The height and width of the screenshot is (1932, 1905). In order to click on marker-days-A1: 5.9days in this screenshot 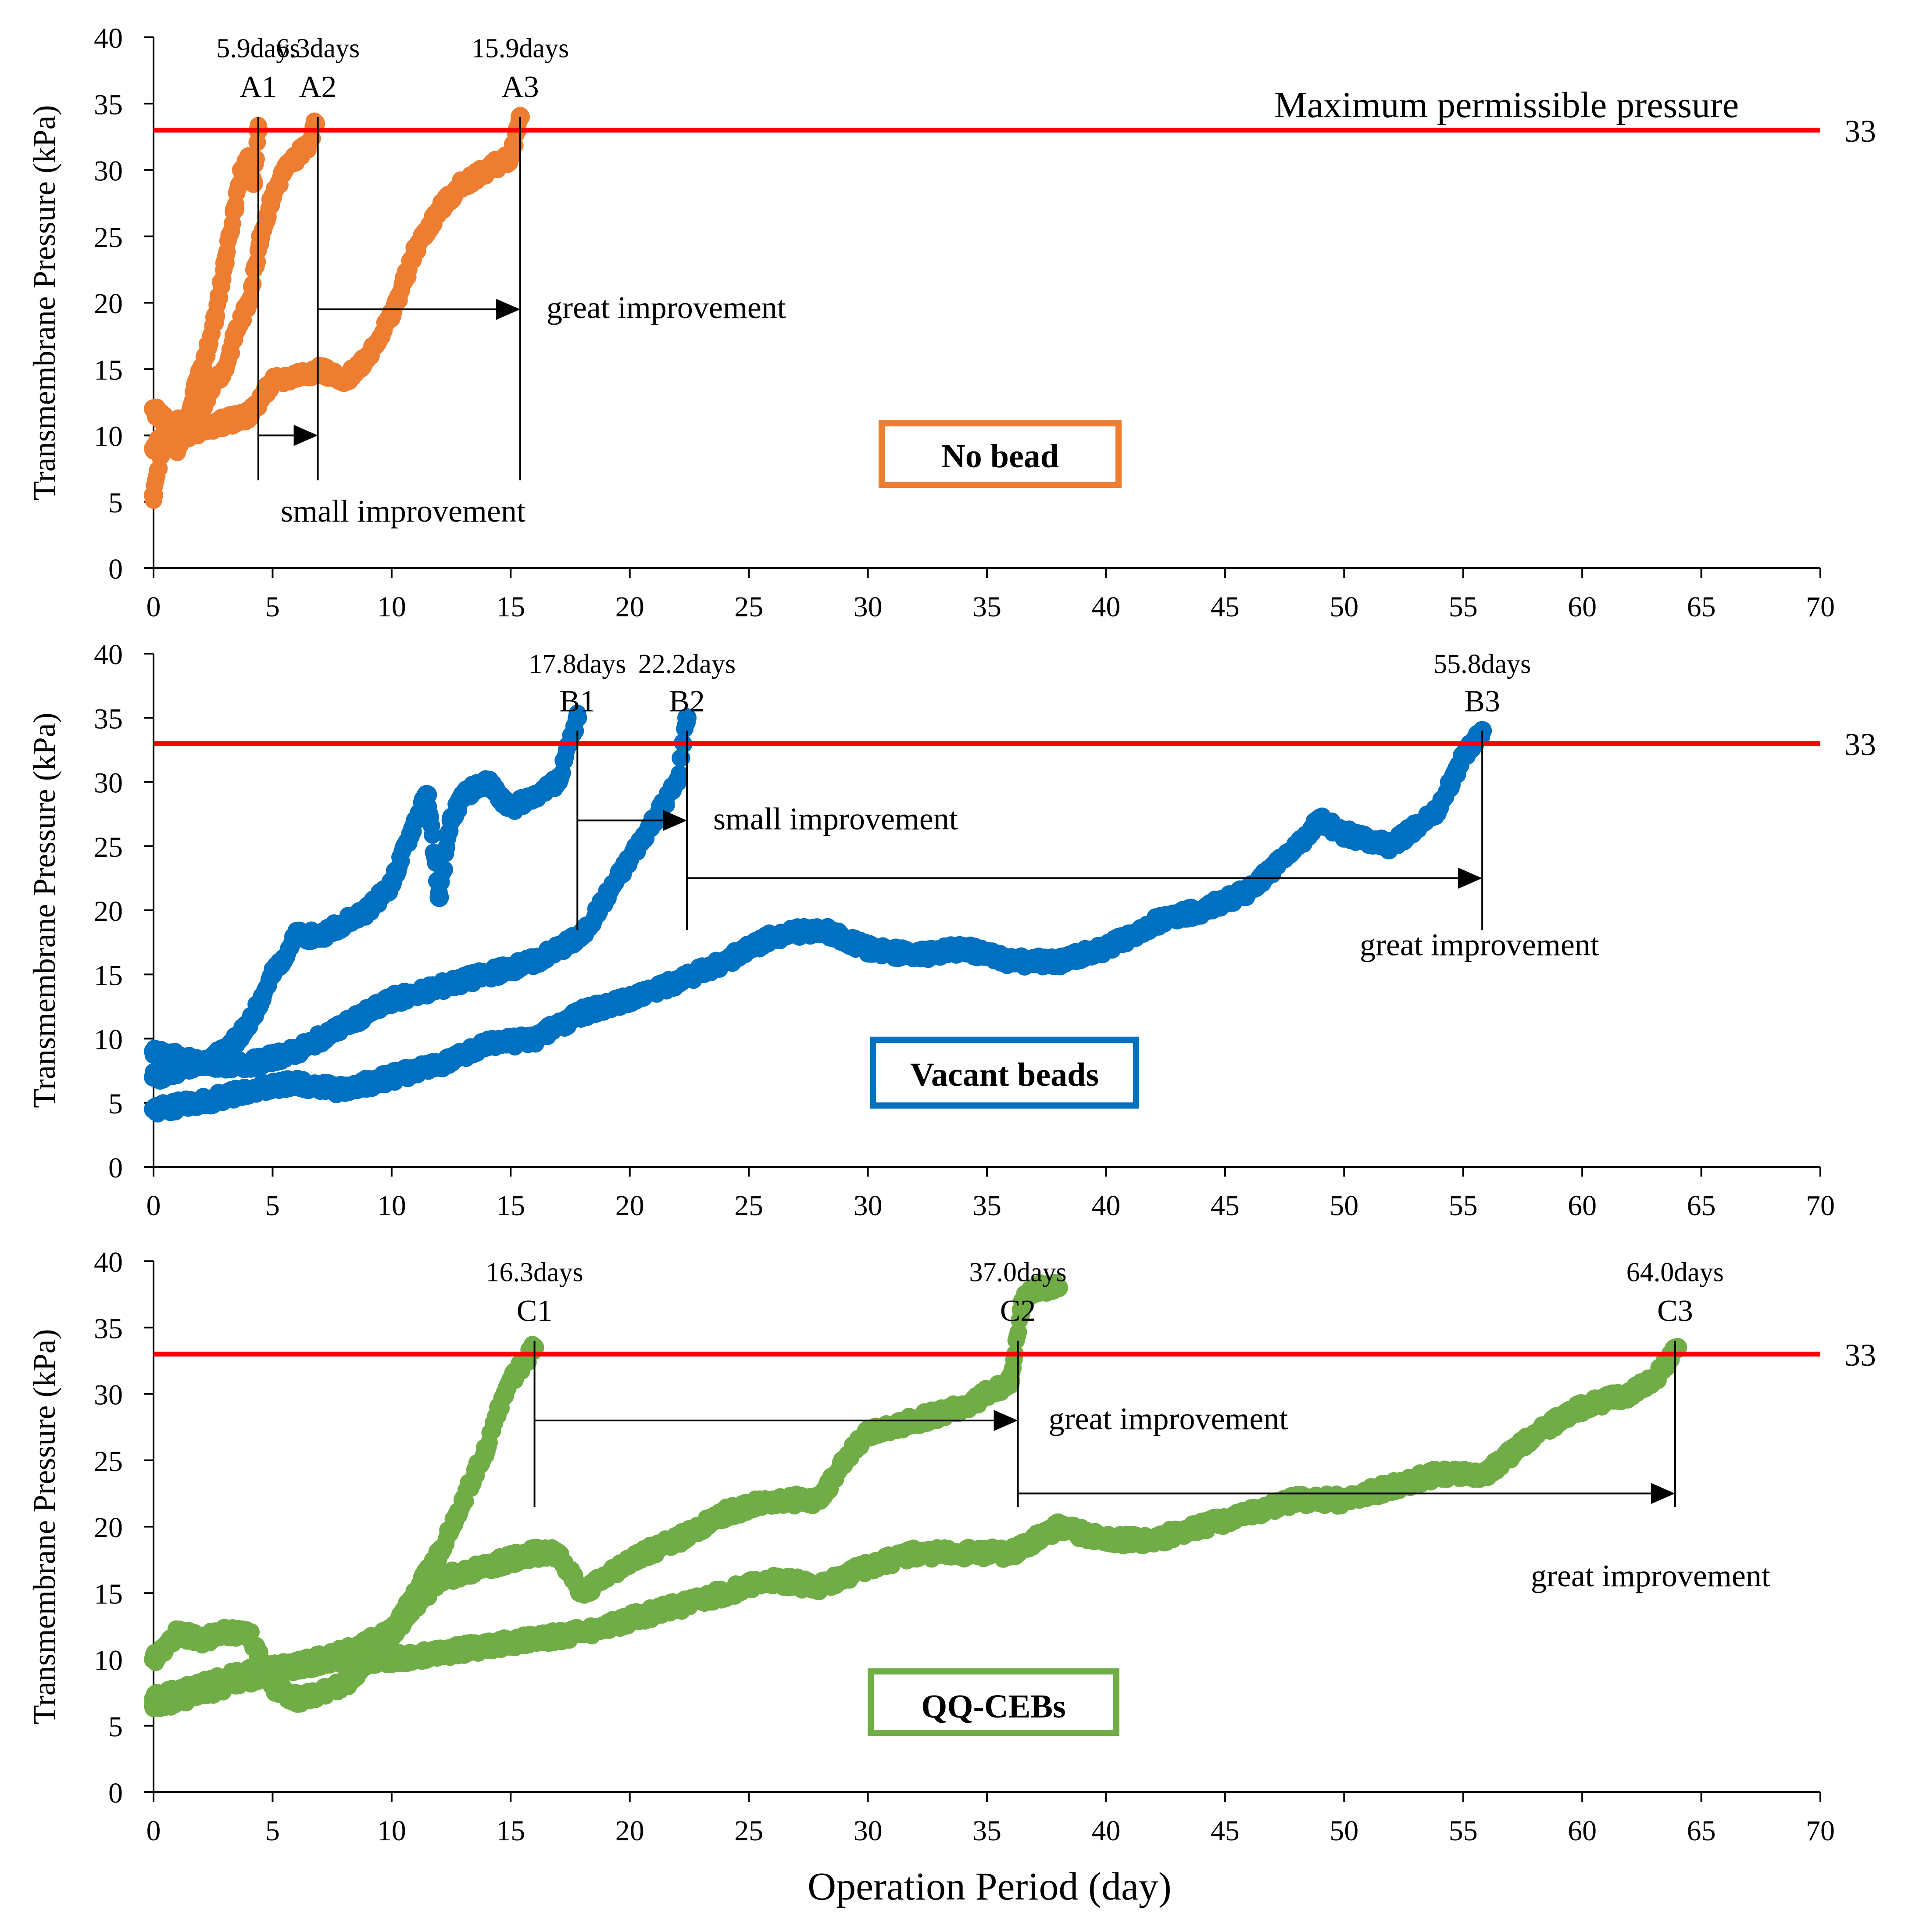, I will do `click(258, 48)`.